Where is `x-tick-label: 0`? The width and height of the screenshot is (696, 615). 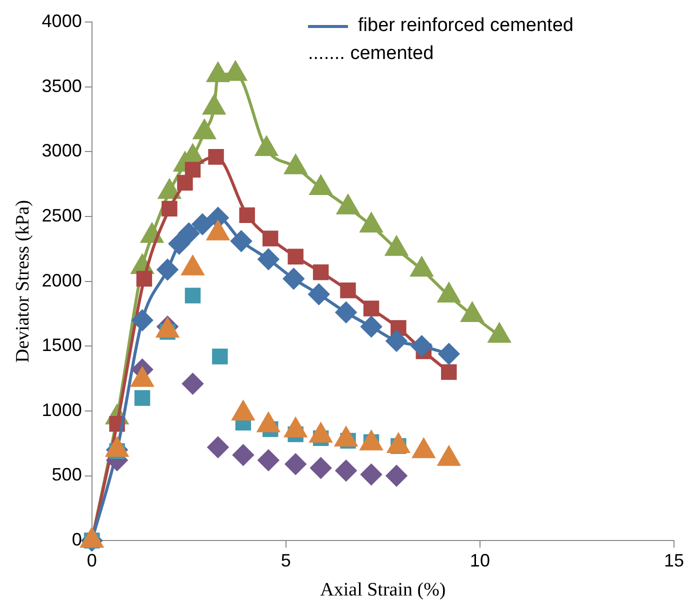 x-tick-label: 0 is located at coordinates (91, 560).